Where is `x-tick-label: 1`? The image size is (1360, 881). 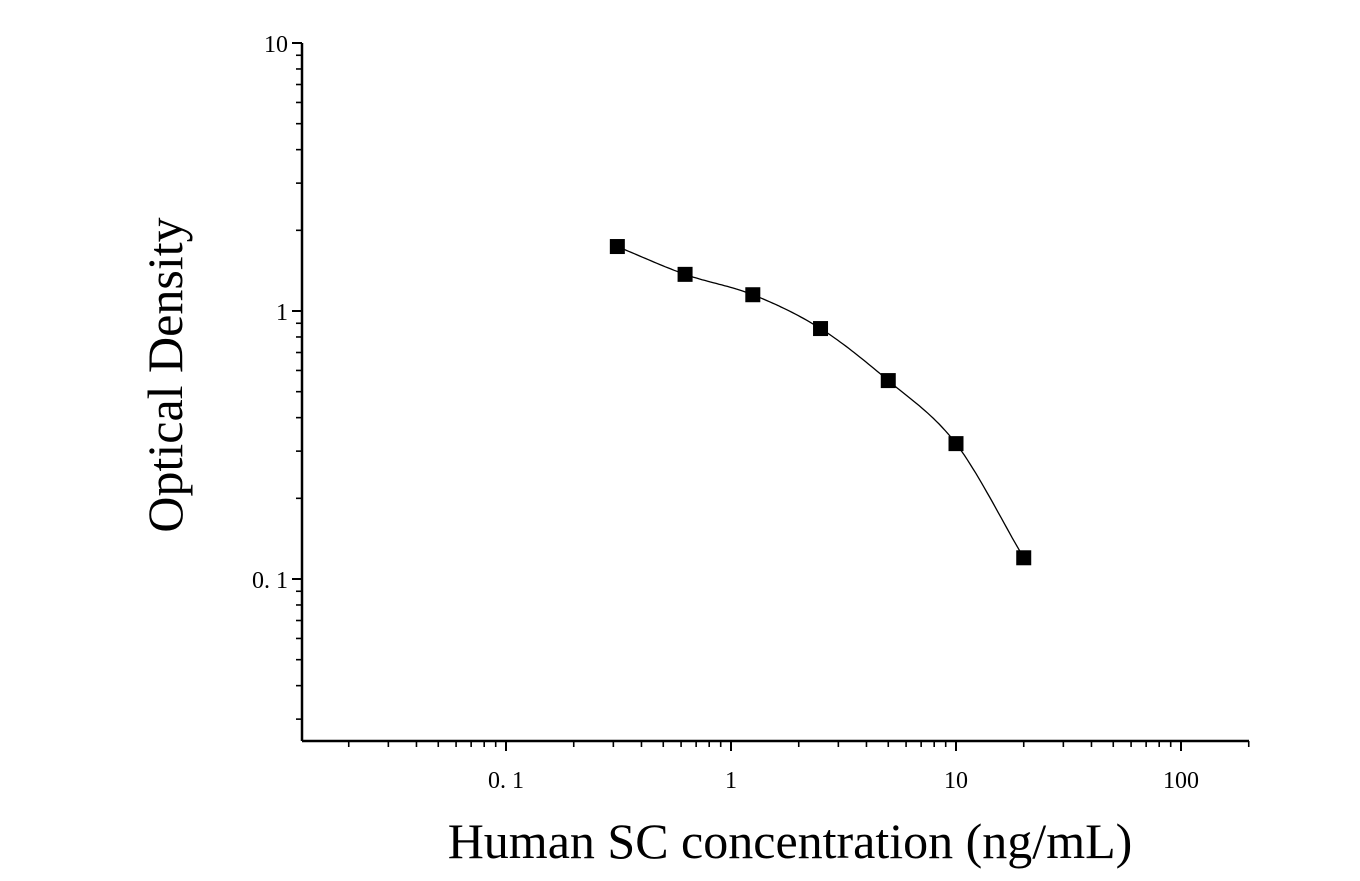 x-tick-label: 1 is located at coordinates (731, 781).